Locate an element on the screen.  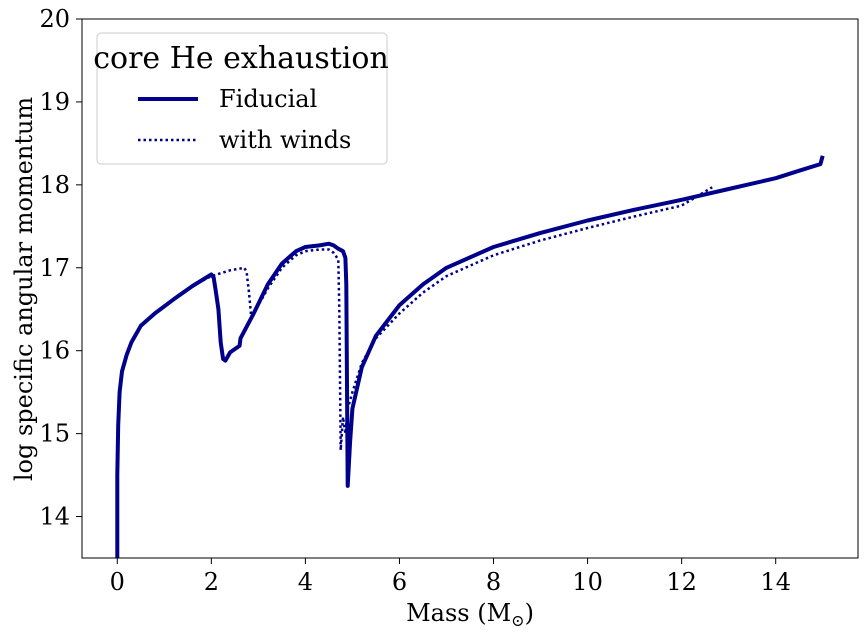
x-tick-label: 6 is located at coordinates (399, 582).